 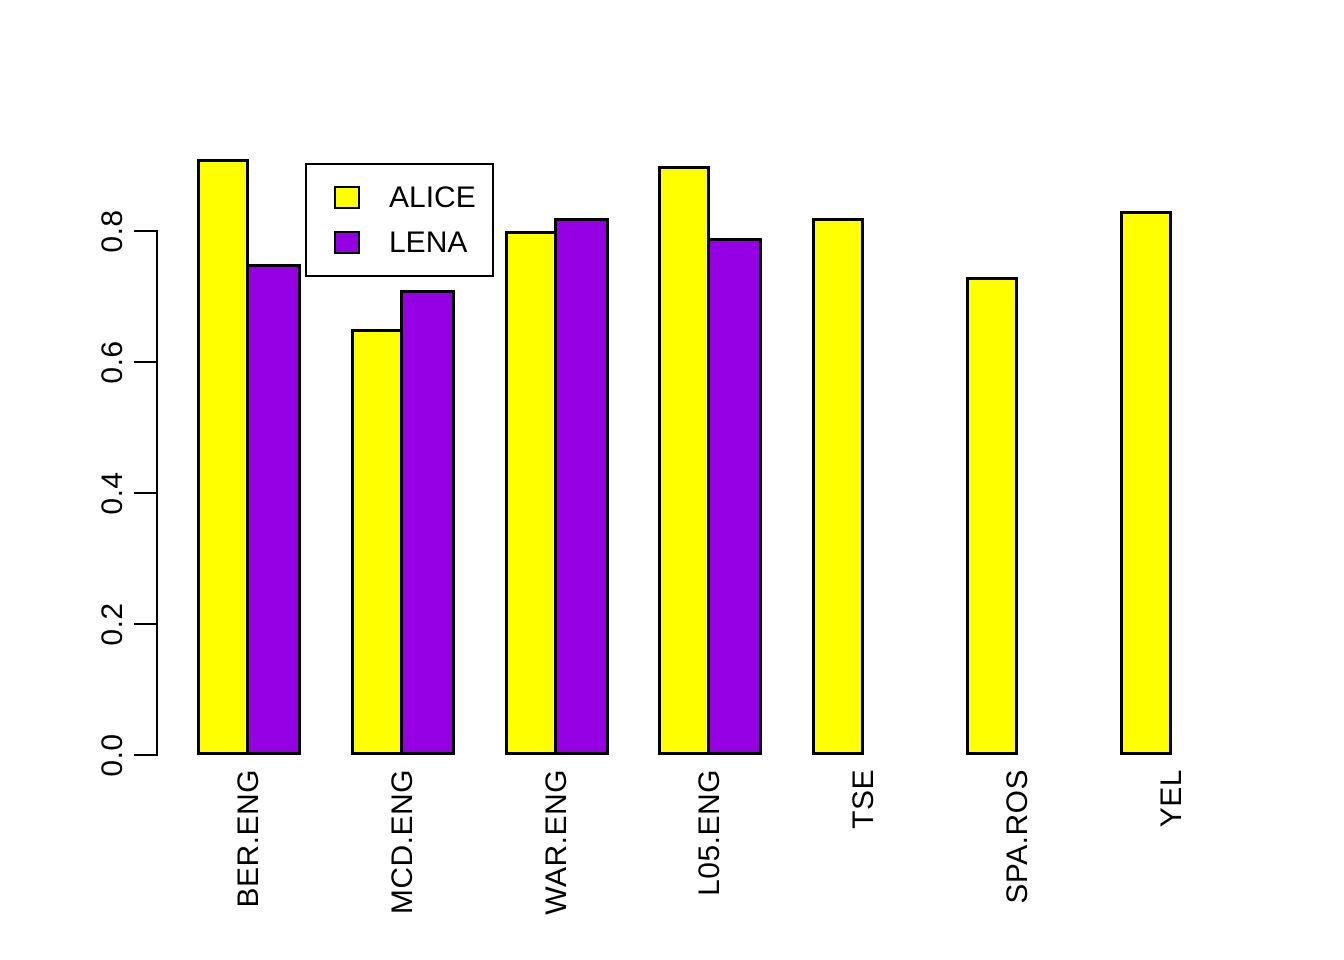 I want to click on legend-entry-alice: ALICE, so click(x=413, y=197).